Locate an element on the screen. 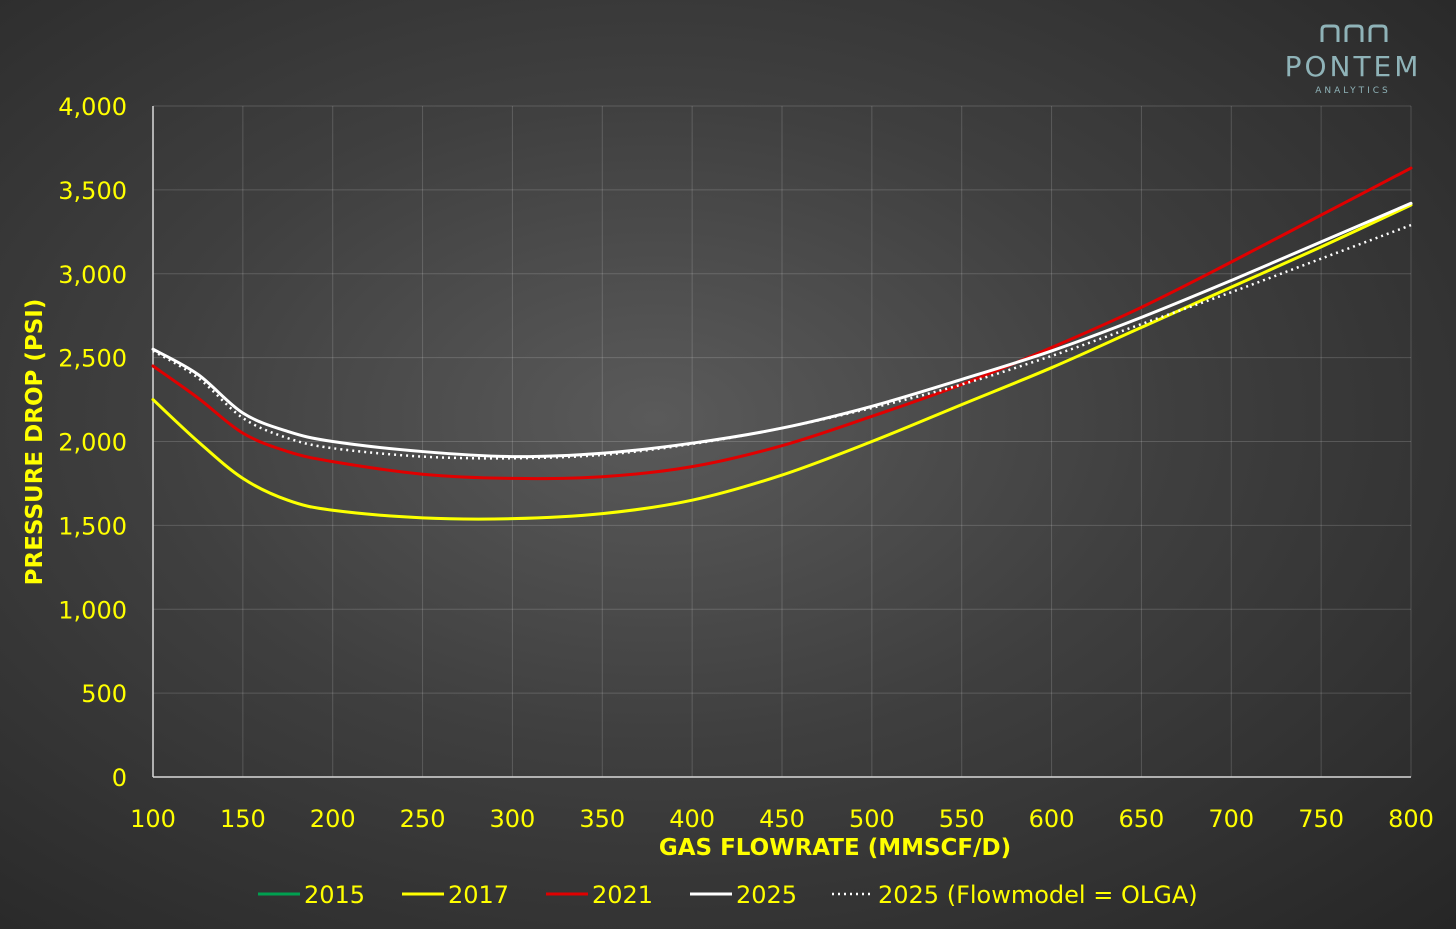  y-tick-label: 3,500 is located at coordinates (92, 191).